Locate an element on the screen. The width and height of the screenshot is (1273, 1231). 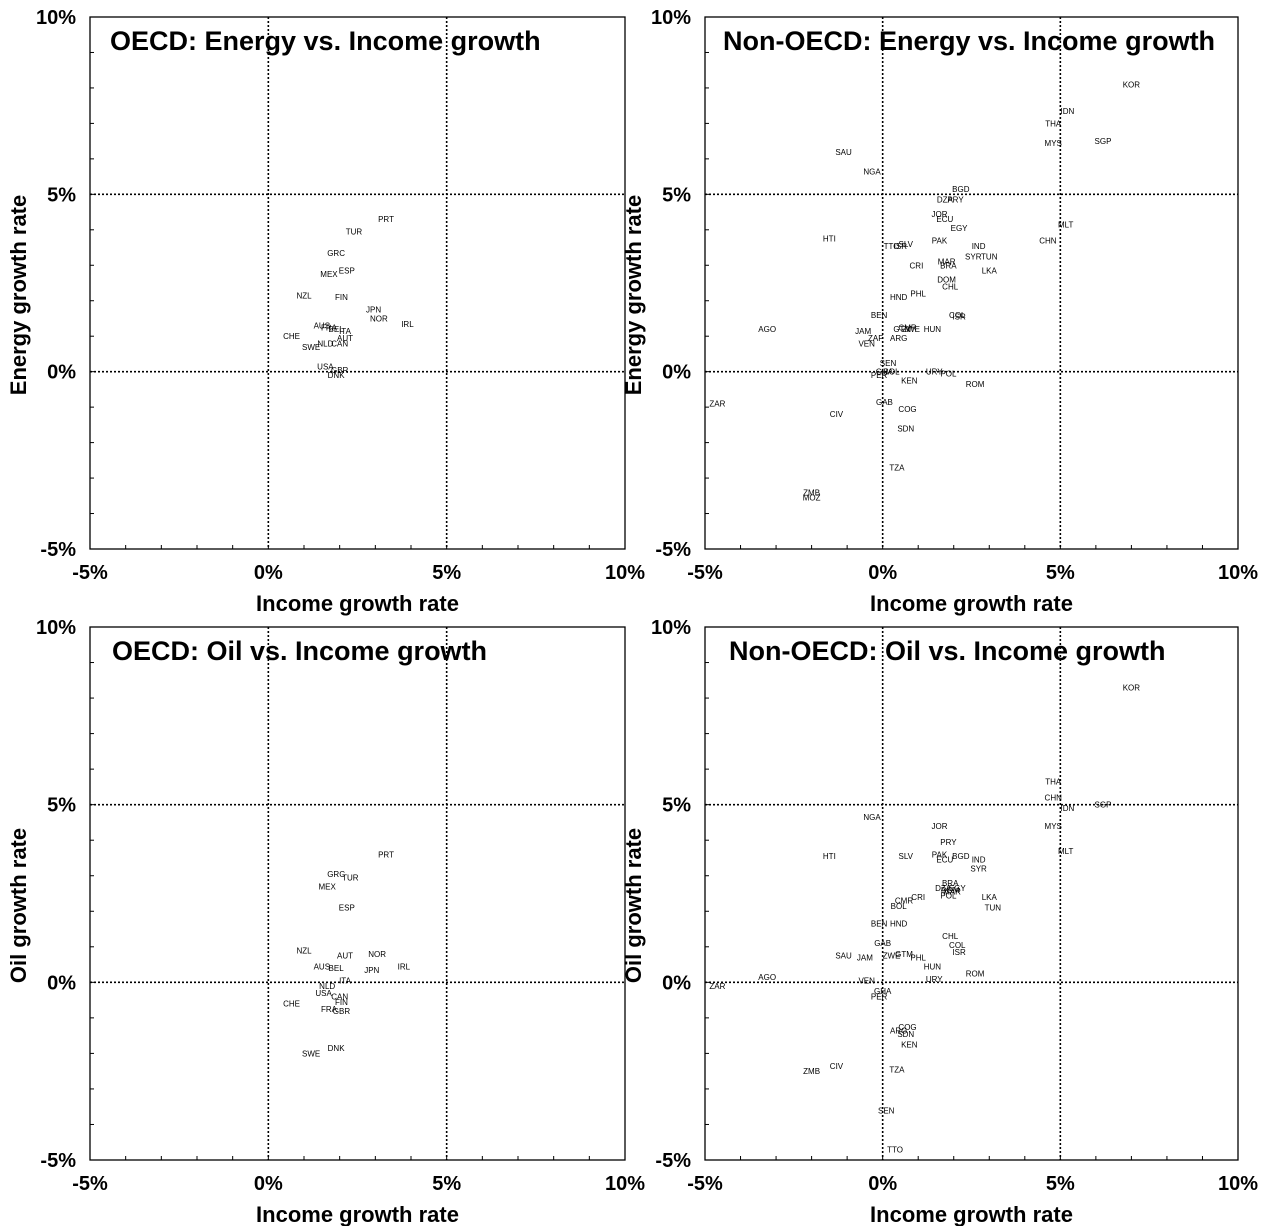
data-point-label: ECU is located at coordinates (944, 219).